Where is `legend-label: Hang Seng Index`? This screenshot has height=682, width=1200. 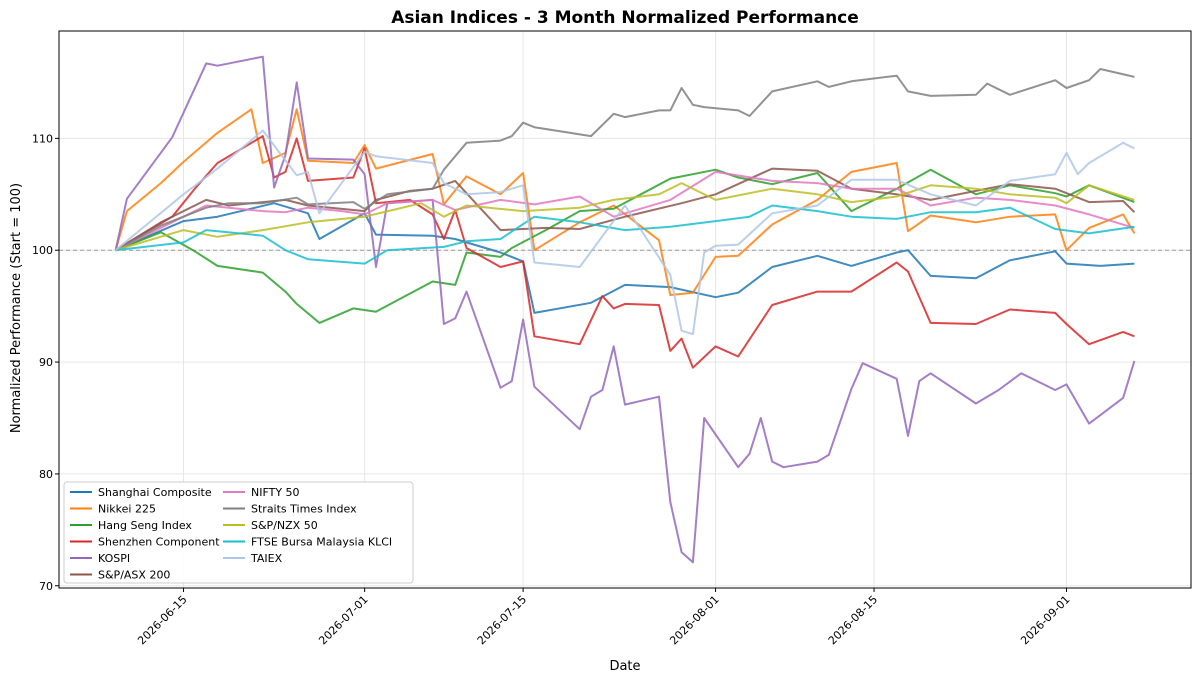 legend-label: Hang Seng Index is located at coordinates (145, 525).